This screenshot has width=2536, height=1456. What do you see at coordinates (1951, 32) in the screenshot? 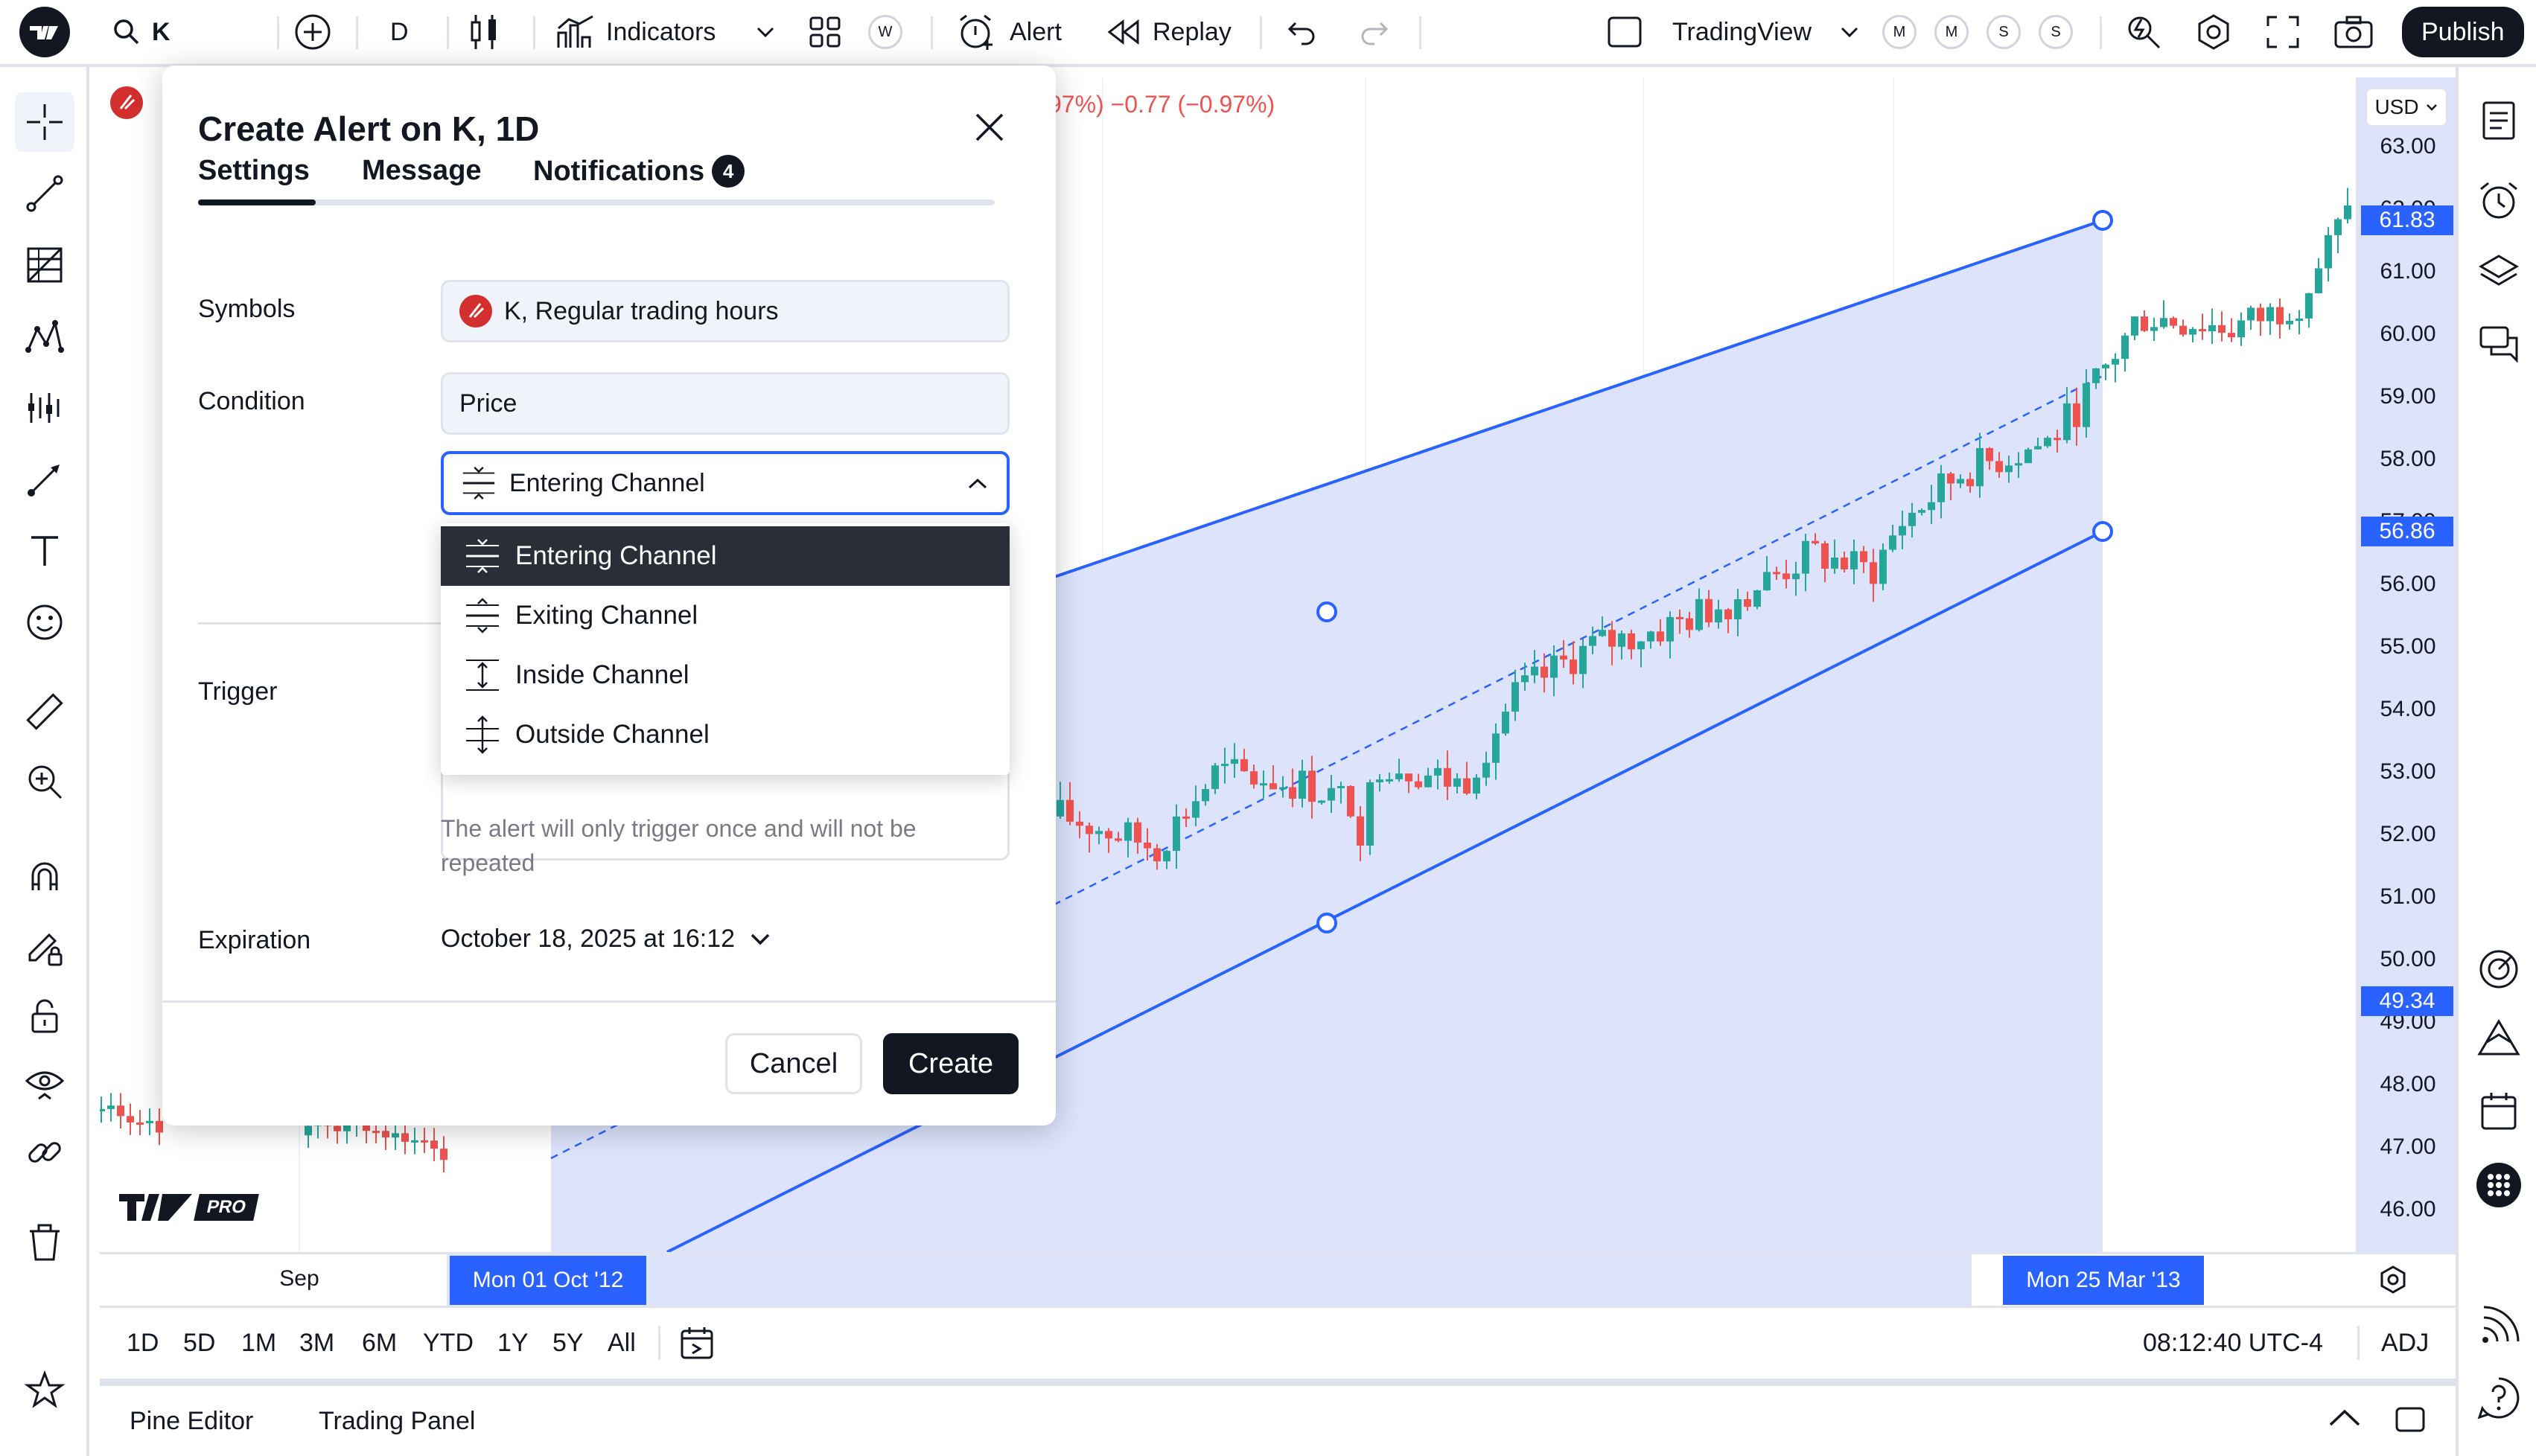
I see `collab-badge-2: M` at bounding box center [1951, 32].